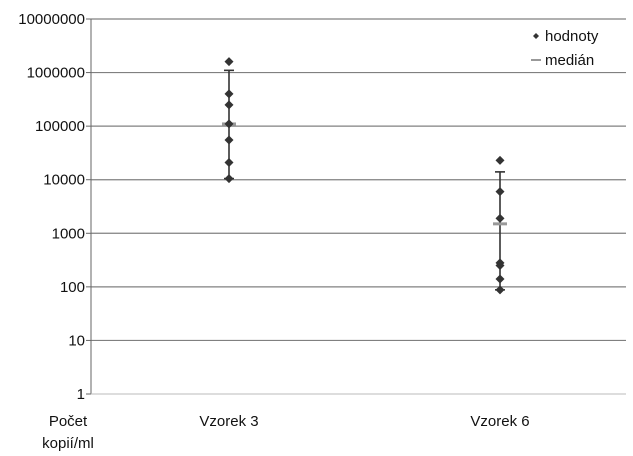  What do you see at coordinates (72, 287) in the screenshot?
I see `y-tick-label: 100` at bounding box center [72, 287].